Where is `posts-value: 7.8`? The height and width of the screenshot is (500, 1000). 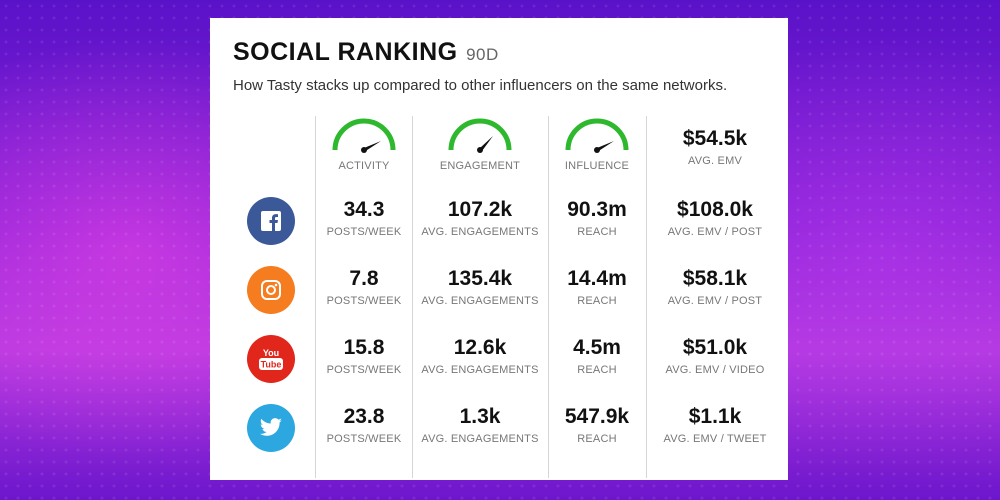
posts-value: 7.8 is located at coordinates (364, 278).